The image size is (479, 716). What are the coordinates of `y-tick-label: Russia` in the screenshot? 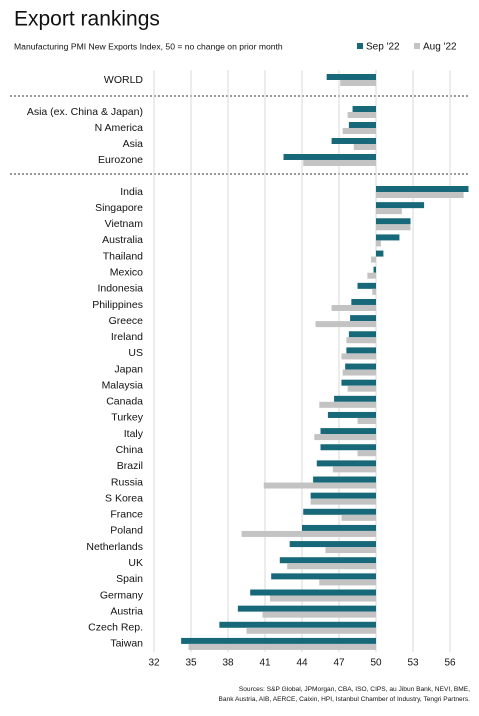 It's located at (127, 482).